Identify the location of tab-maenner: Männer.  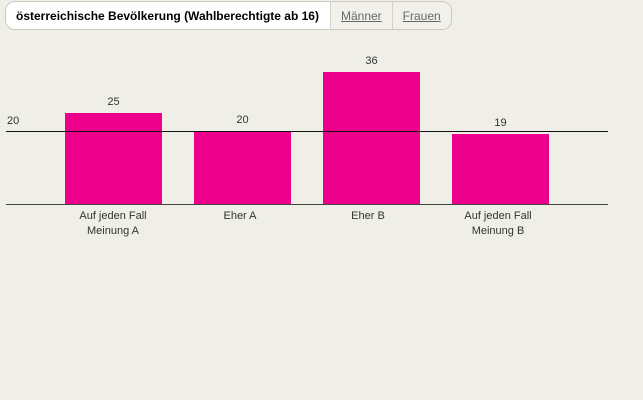
(360, 15).